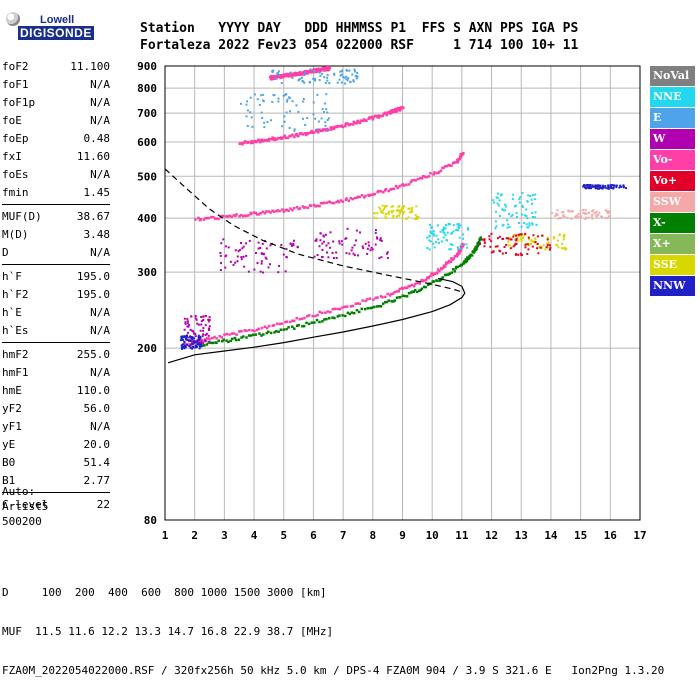 Image resolution: width=700 pixels, height=690 pixels. What do you see at coordinates (56, 139) in the screenshot?
I see `param-row: foEp 0.48` at bounding box center [56, 139].